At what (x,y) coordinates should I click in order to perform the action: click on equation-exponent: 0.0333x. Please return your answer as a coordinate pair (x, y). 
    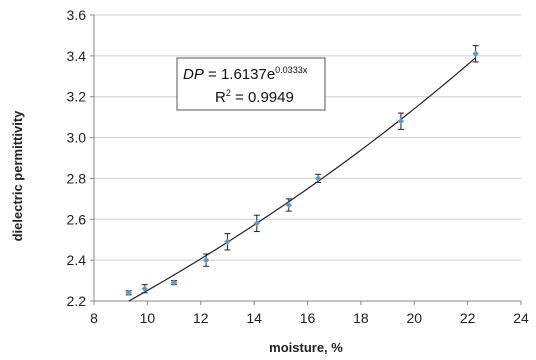
    Looking at the image, I should click on (291, 70).